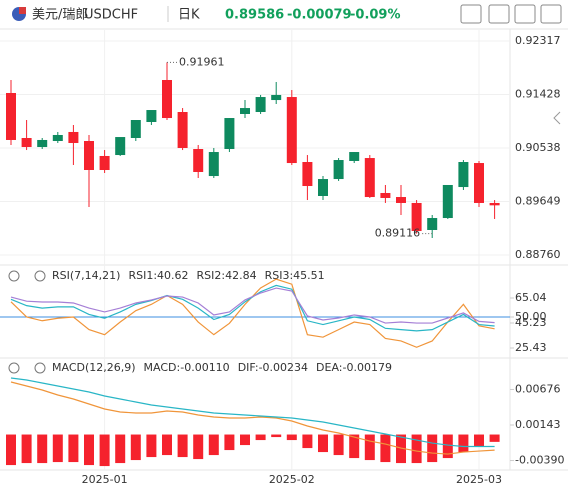 This screenshot has width=568, height=494. I want to click on y-tick-label: 45.23, so click(531, 322).